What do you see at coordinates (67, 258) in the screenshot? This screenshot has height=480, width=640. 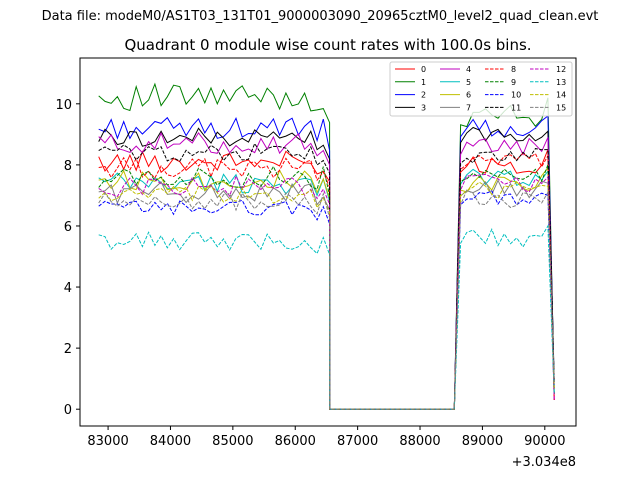 I see `y-axis: 0 2 4 6 8 10` at bounding box center [67, 258].